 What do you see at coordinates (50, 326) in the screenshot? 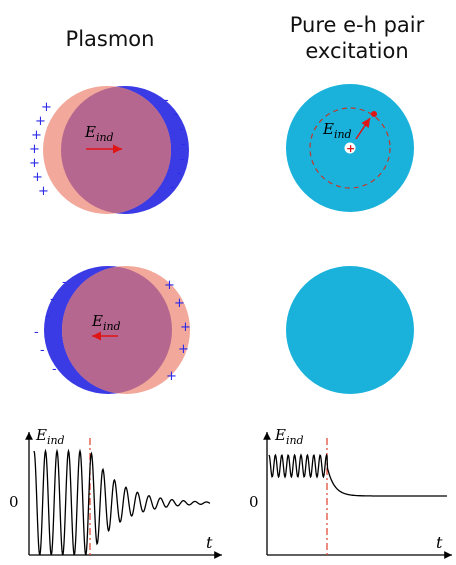
I see `minus-signs-left: - - - - - -` at bounding box center [50, 326].